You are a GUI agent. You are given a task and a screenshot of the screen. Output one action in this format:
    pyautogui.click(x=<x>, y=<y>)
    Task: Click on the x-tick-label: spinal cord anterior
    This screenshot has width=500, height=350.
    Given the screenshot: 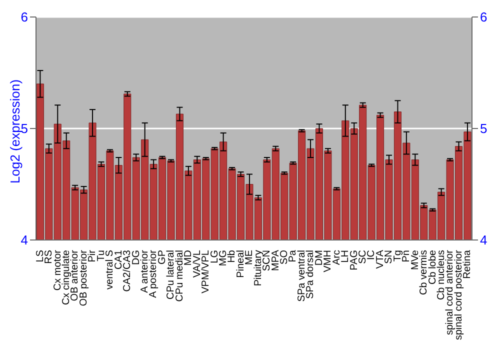 What is the action you would take?
    pyautogui.click(x=450, y=292)
    